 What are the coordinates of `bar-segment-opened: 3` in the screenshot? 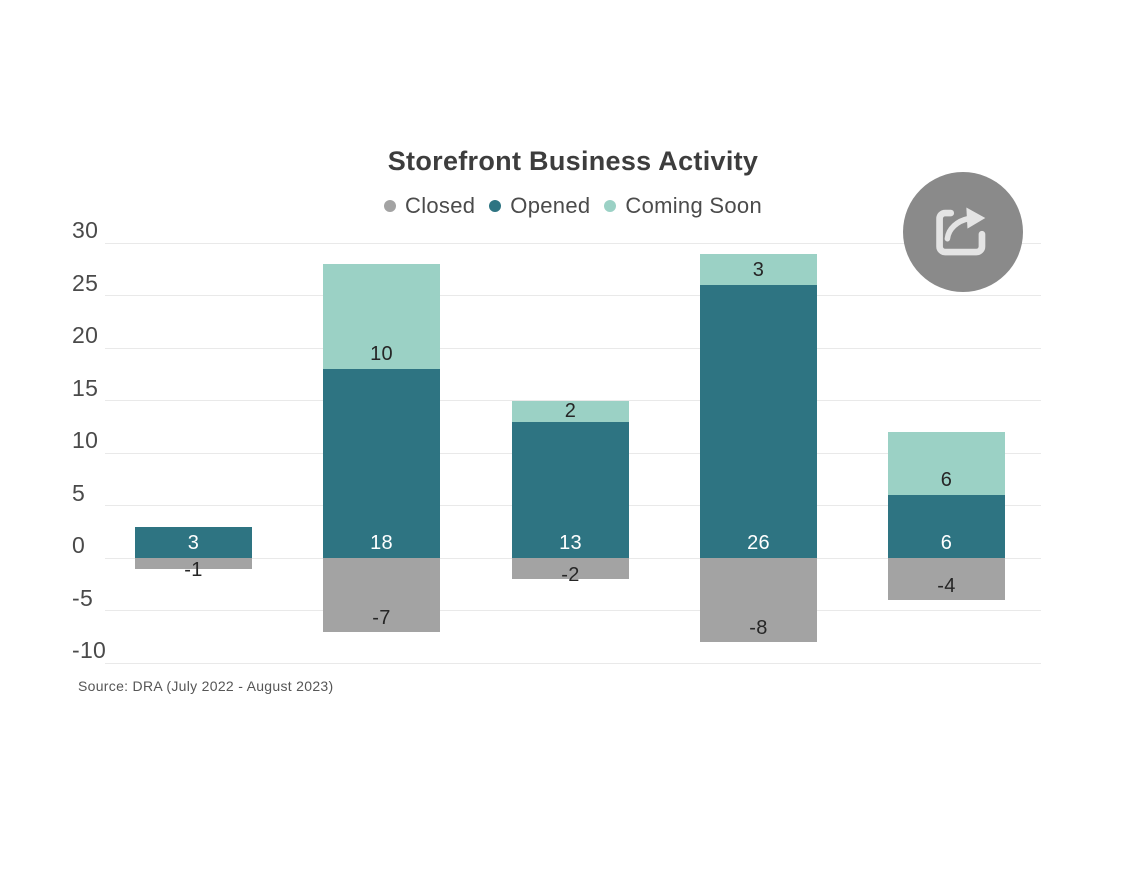 It's located at (193, 542).